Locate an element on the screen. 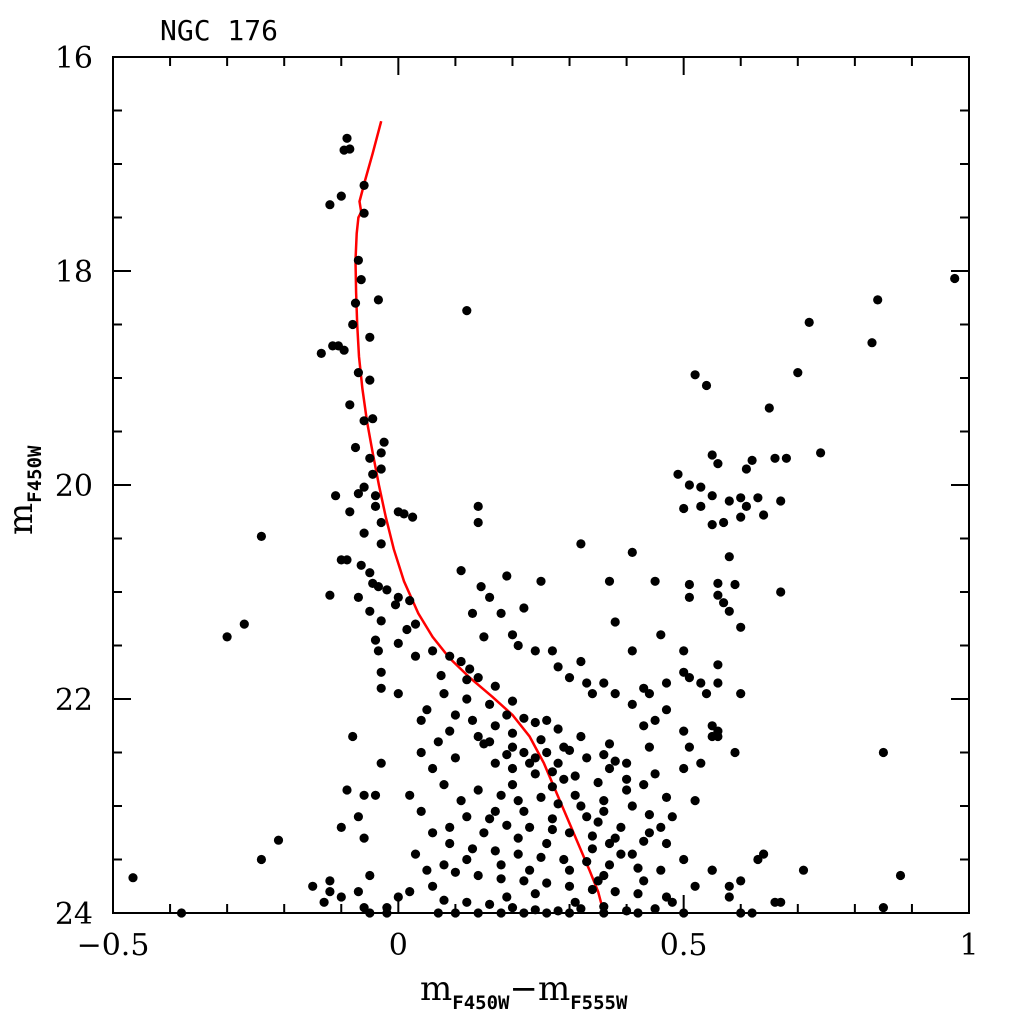 The image size is (1024, 1024). x-axis-label-sub1: F450W is located at coordinates (481, 1003).